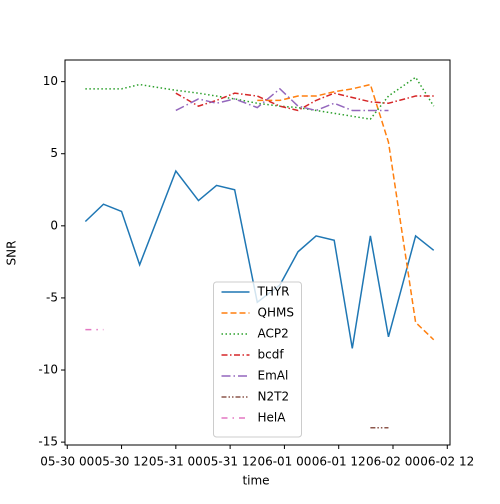 Image resolution: width=500 pixels, height=504 pixels. What do you see at coordinates (54, 153) in the screenshot?
I see `y-tick-label: 5` at bounding box center [54, 153].